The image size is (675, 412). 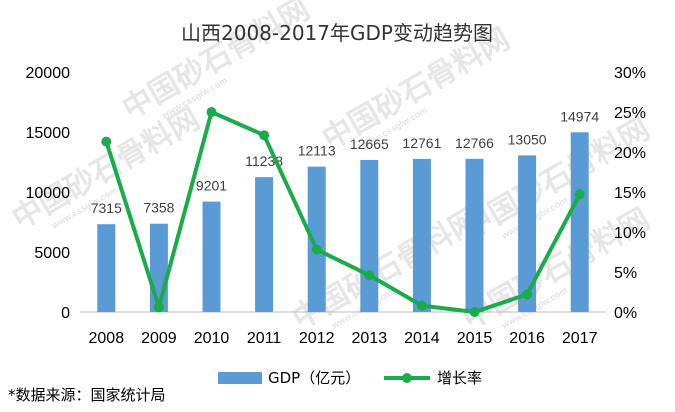 I want to click on growth-point-2011, so click(x=264, y=135).